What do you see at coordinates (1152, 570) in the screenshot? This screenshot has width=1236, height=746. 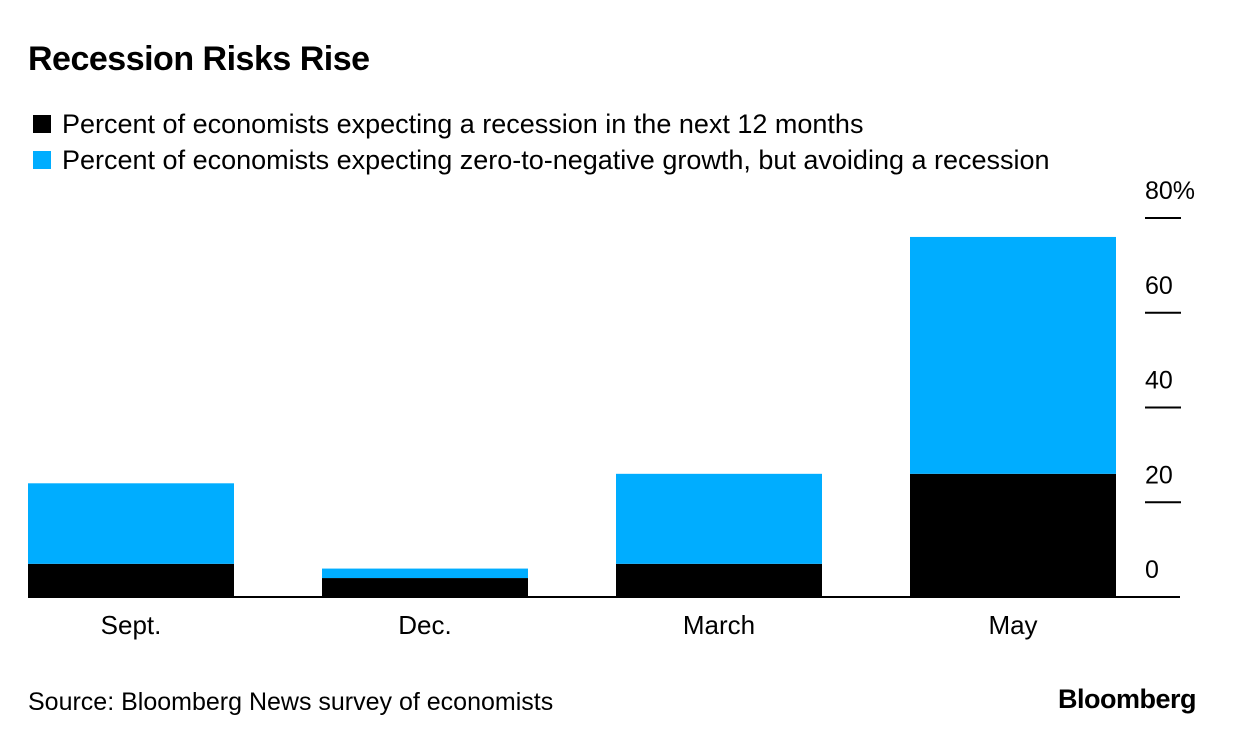 I see `y-tick-label: 0` at bounding box center [1152, 570].